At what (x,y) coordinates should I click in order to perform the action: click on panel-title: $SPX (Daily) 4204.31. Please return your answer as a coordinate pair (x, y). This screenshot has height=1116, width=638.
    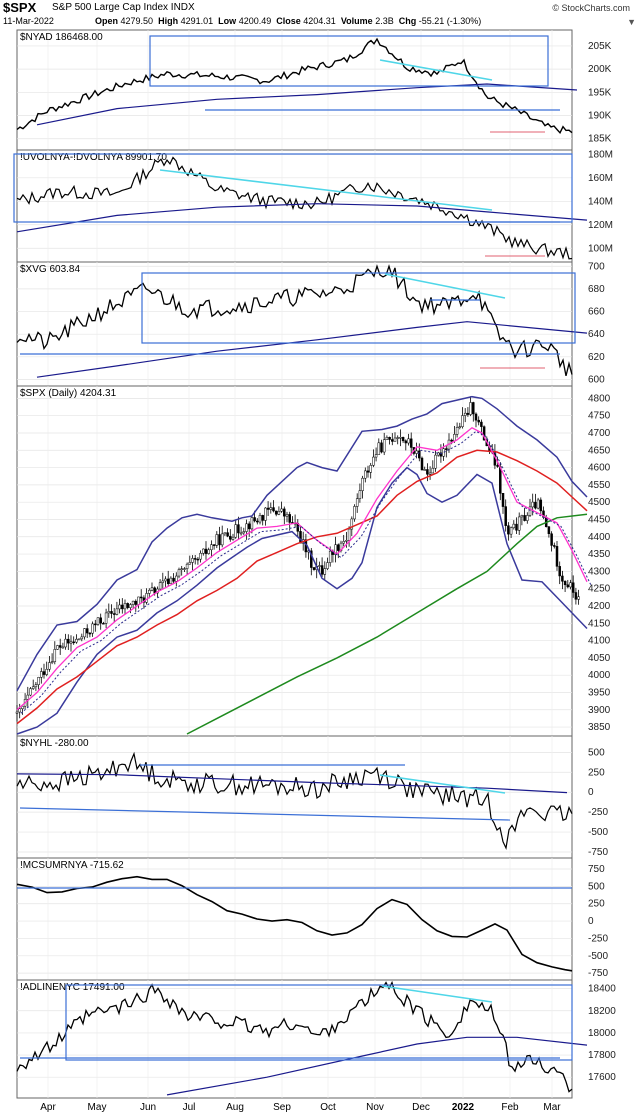
    Looking at the image, I should click on (68, 393).